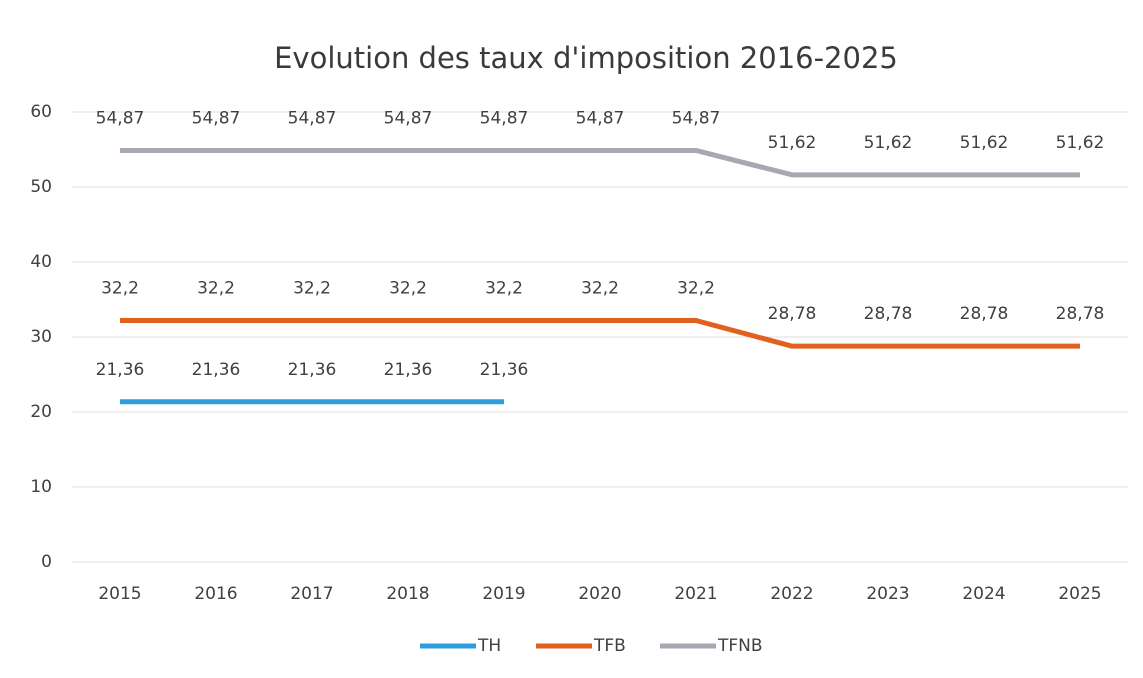 The height and width of the screenshot is (678, 1143). I want to click on y-tick-label: 60, so click(41, 112).